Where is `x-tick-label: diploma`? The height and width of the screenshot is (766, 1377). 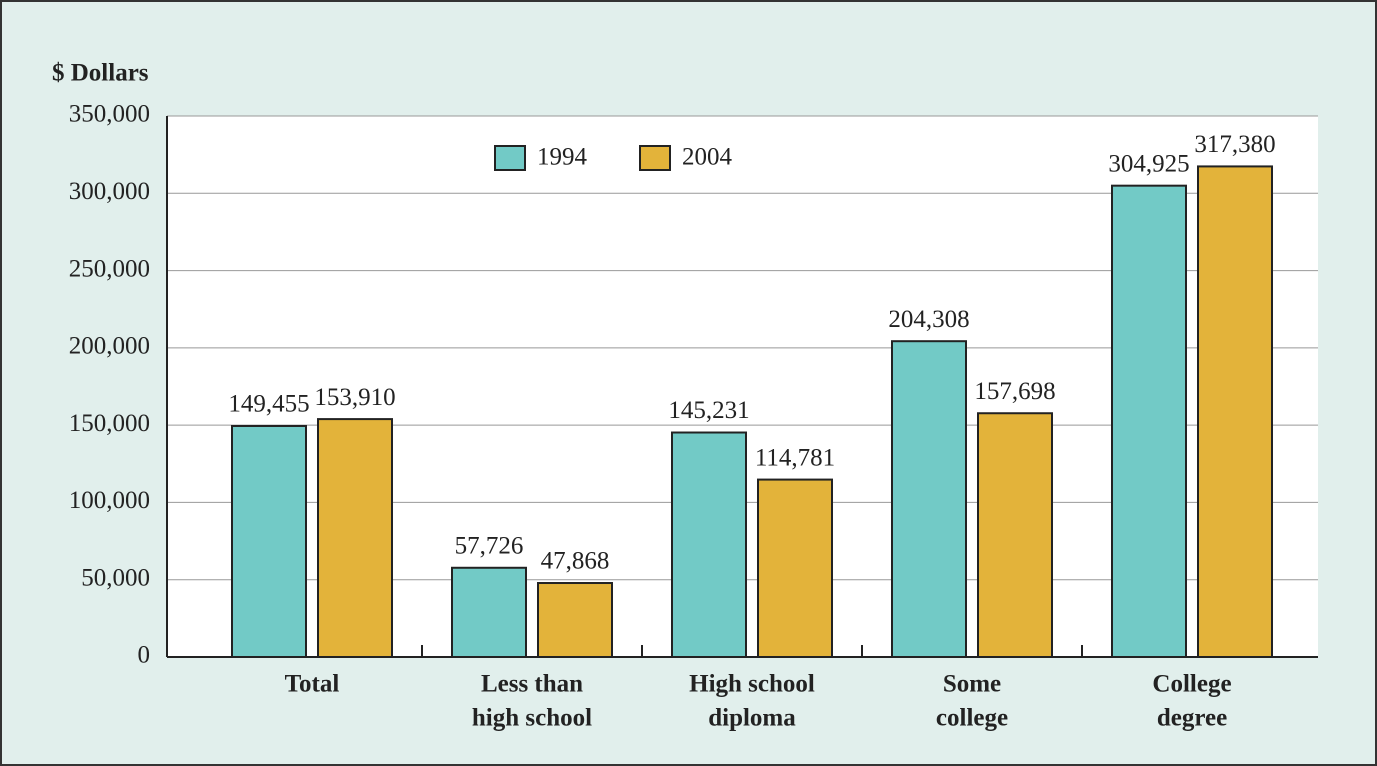
x-tick-label: diploma is located at coordinates (752, 718).